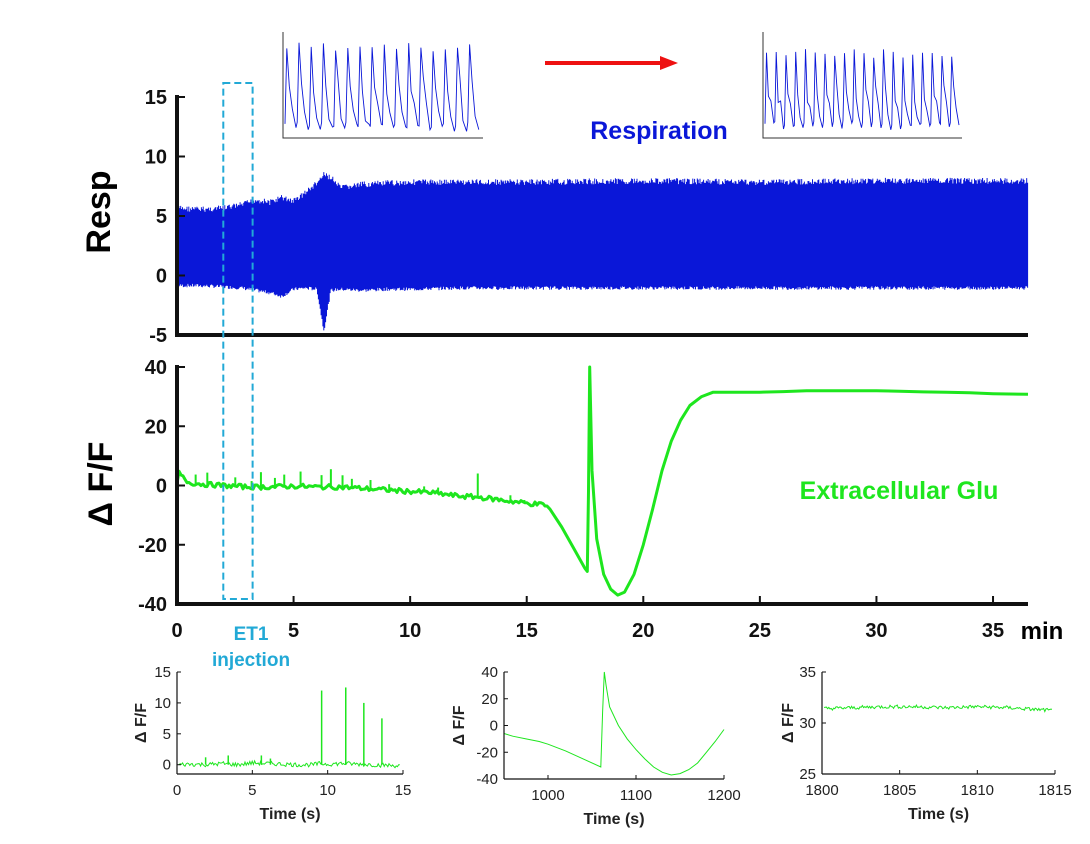  What do you see at coordinates (1054, 790) in the screenshot?
I see `inset-xtick-label: 1815` at bounding box center [1054, 790].